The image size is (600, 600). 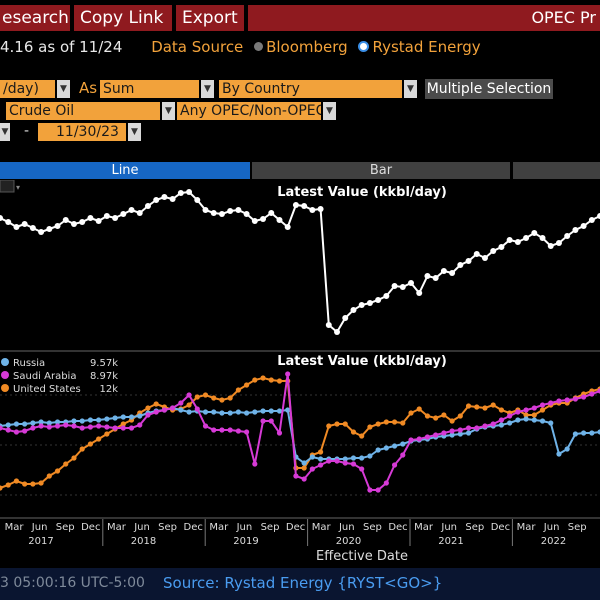 What do you see at coordinates (310, 89) in the screenshot?
I see `grouping-select: By Country` at bounding box center [310, 89].